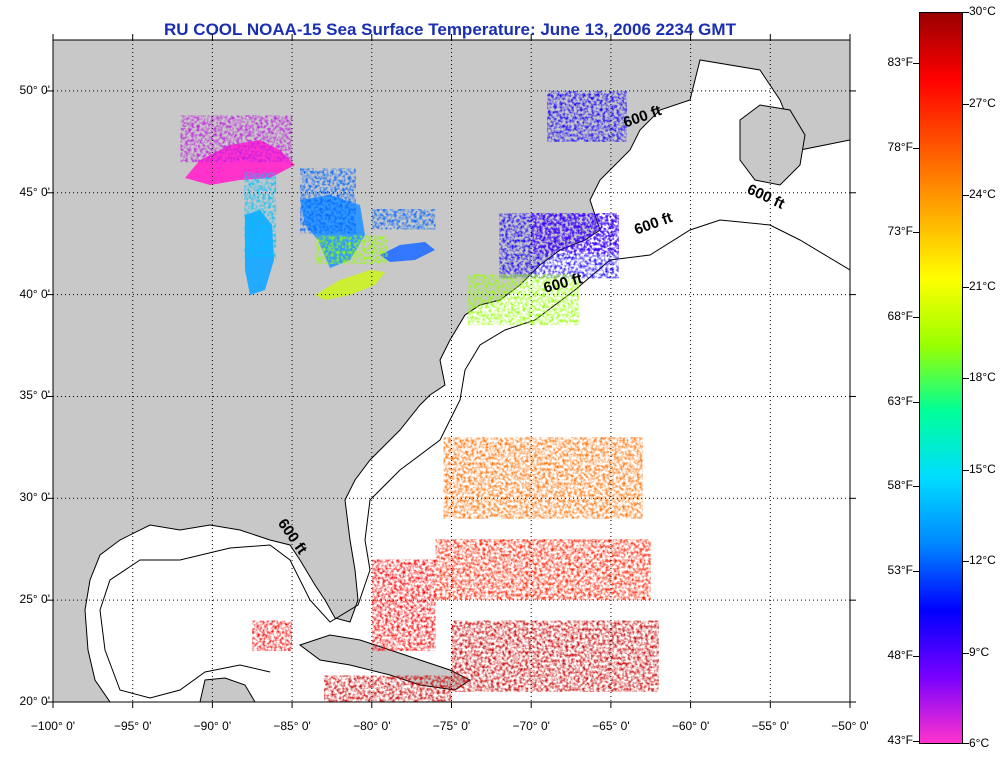 Image resolution: width=1008 pixels, height=761 pixels. I want to click on colorbar-fahrenheit-label: 63°F, so click(900, 400).